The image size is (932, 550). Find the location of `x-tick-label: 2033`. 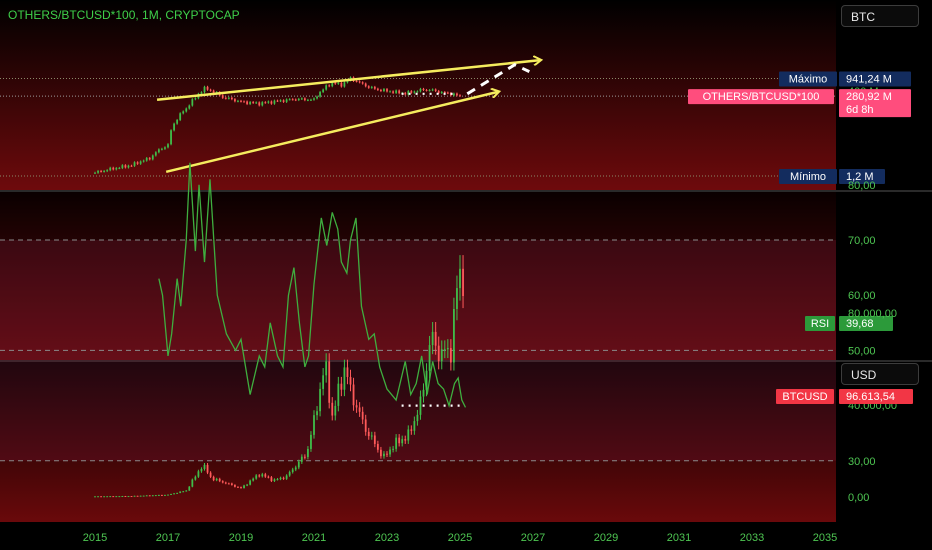

x-tick-label: 2033 is located at coordinates (752, 538).